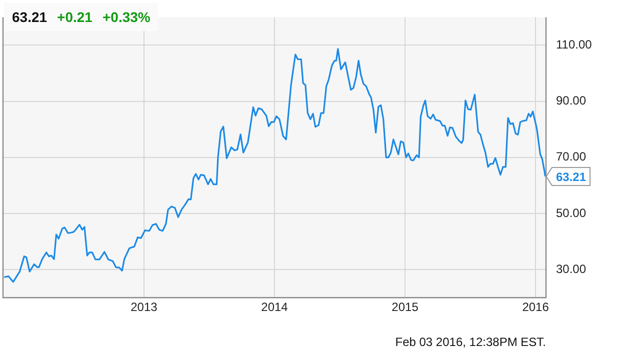  What do you see at coordinates (574, 45) in the screenshot?
I see `y-tick-label: 110.00` at bounding box center [574, 45].